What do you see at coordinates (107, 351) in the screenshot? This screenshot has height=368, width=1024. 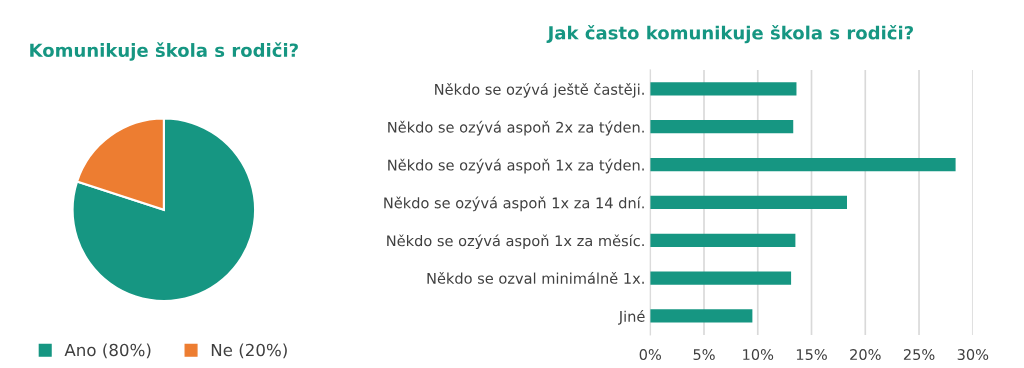 I see `legend-label: Ano (80%)` at bounding box center [107, 351].